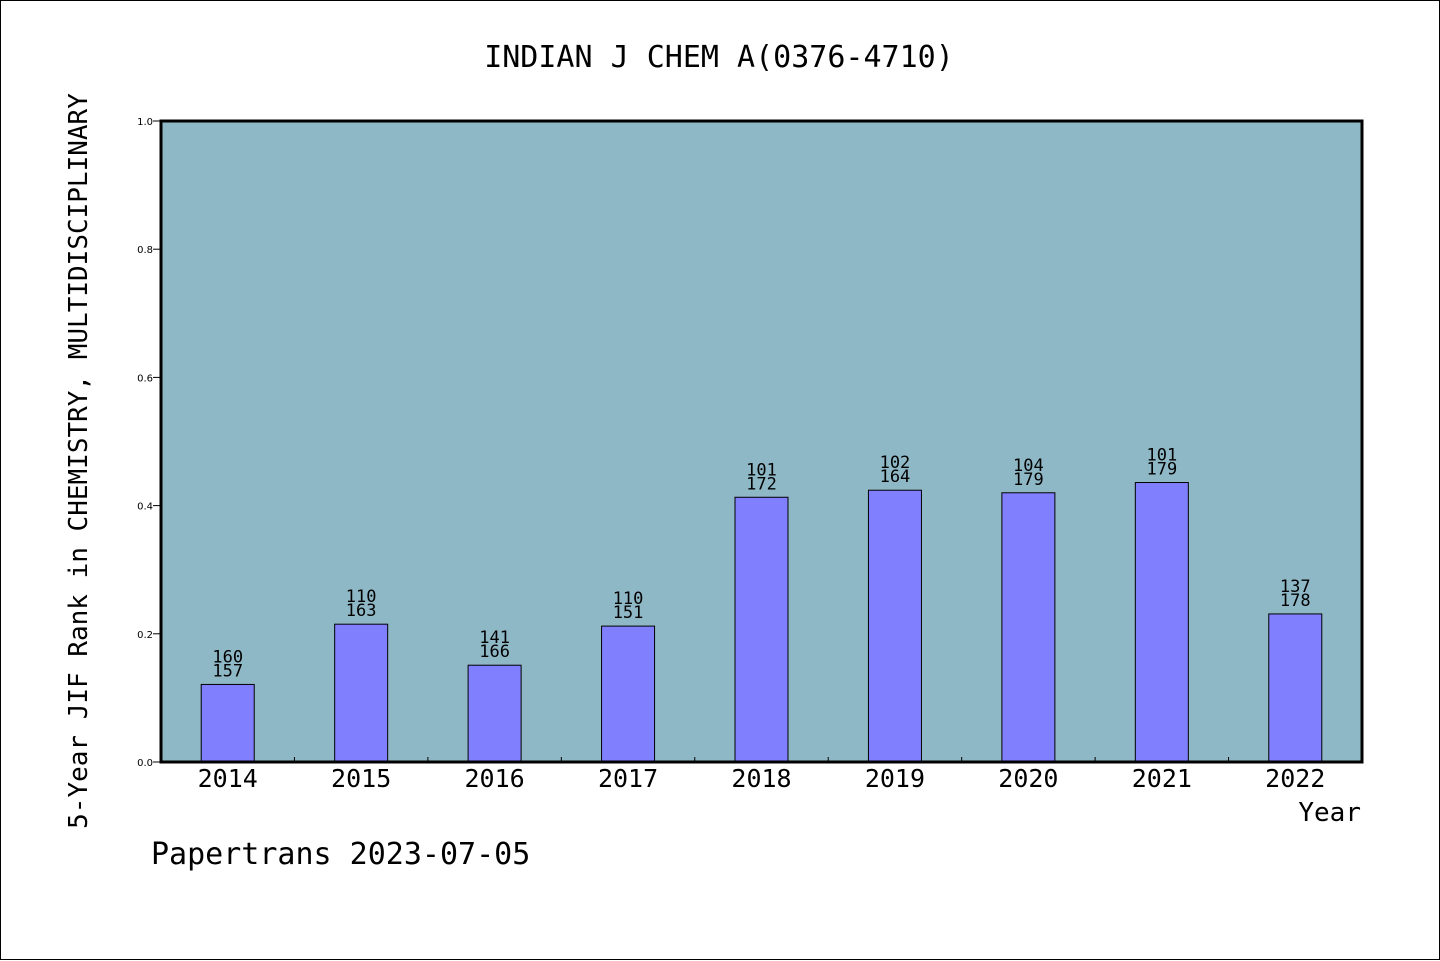 This screenshot has width=1440, height=961. I want to click on x-axis: 2014 2015 2016 2017 2018 2019 2020 2021 2022, so click(761, 775).